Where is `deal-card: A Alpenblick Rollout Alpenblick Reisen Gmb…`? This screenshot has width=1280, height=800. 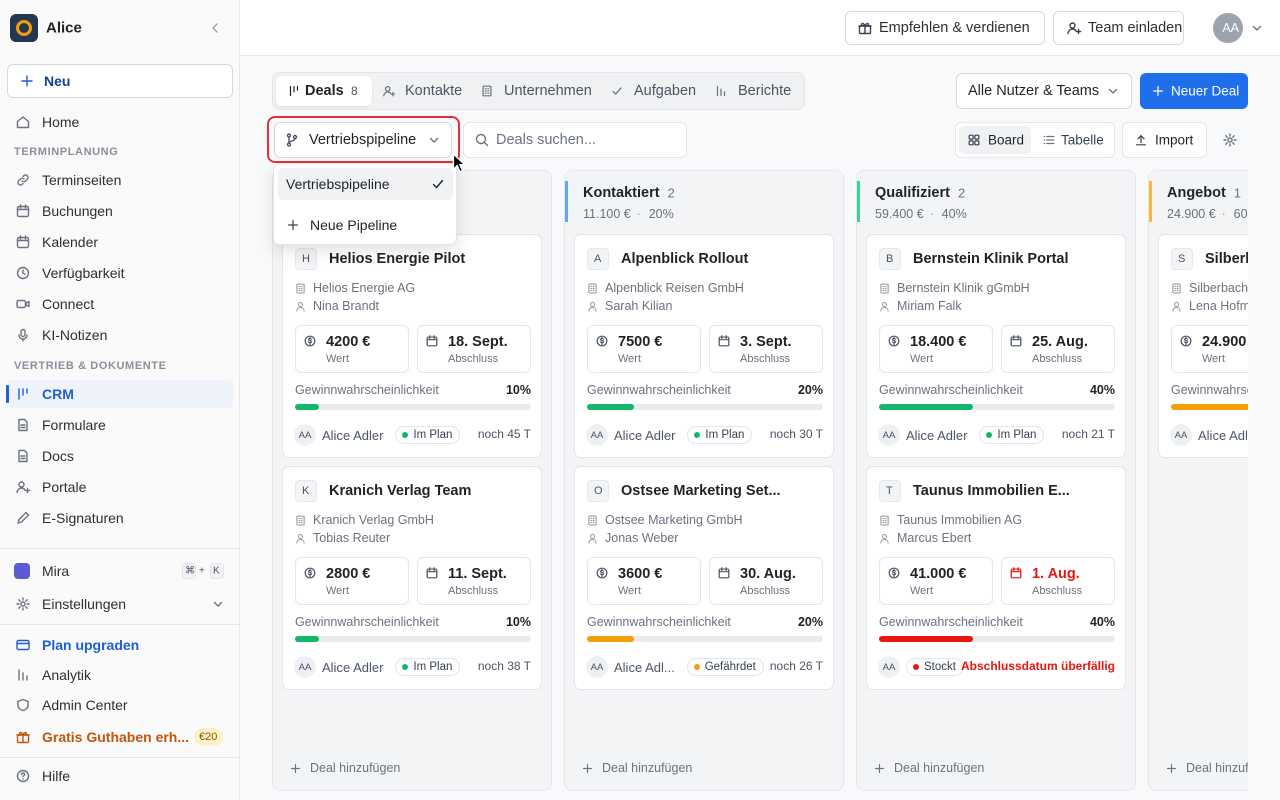 deal-card: A Alpenblick Rollout Alpenblick Reisen Gmb… is located at coordinates (704, 346).